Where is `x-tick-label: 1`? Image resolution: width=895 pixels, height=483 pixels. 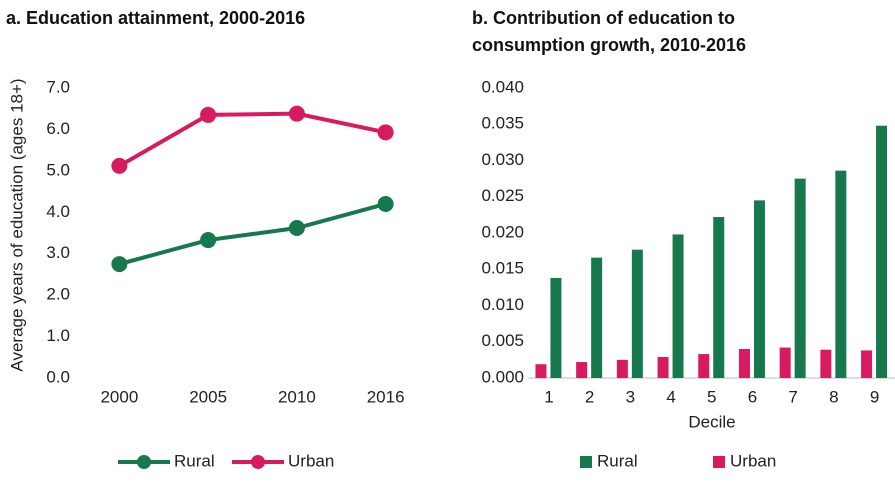 x-tick-label: 1 is located at coordinates (548, 396).